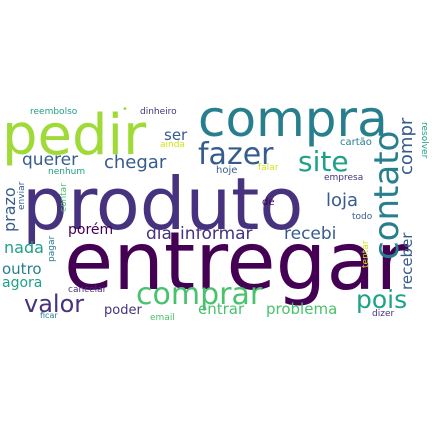 This screenshot has height=432, width=432. What do you see at coordinates (199, 294) in the screenshot?
I see `word-comprar: comprar` at bounding box center [199, 294].